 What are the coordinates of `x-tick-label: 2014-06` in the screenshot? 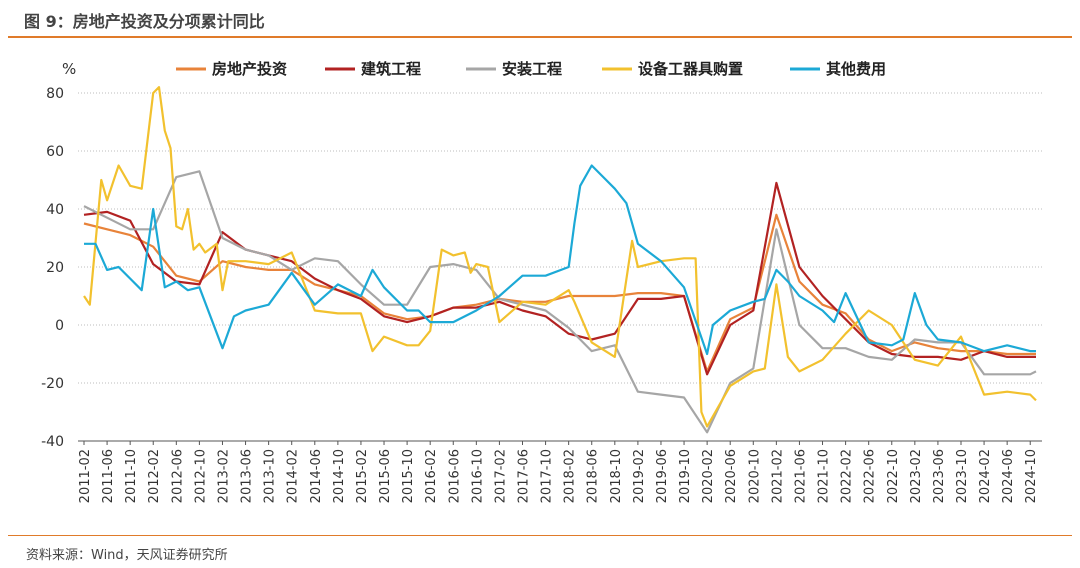 It's located at (316, 476).